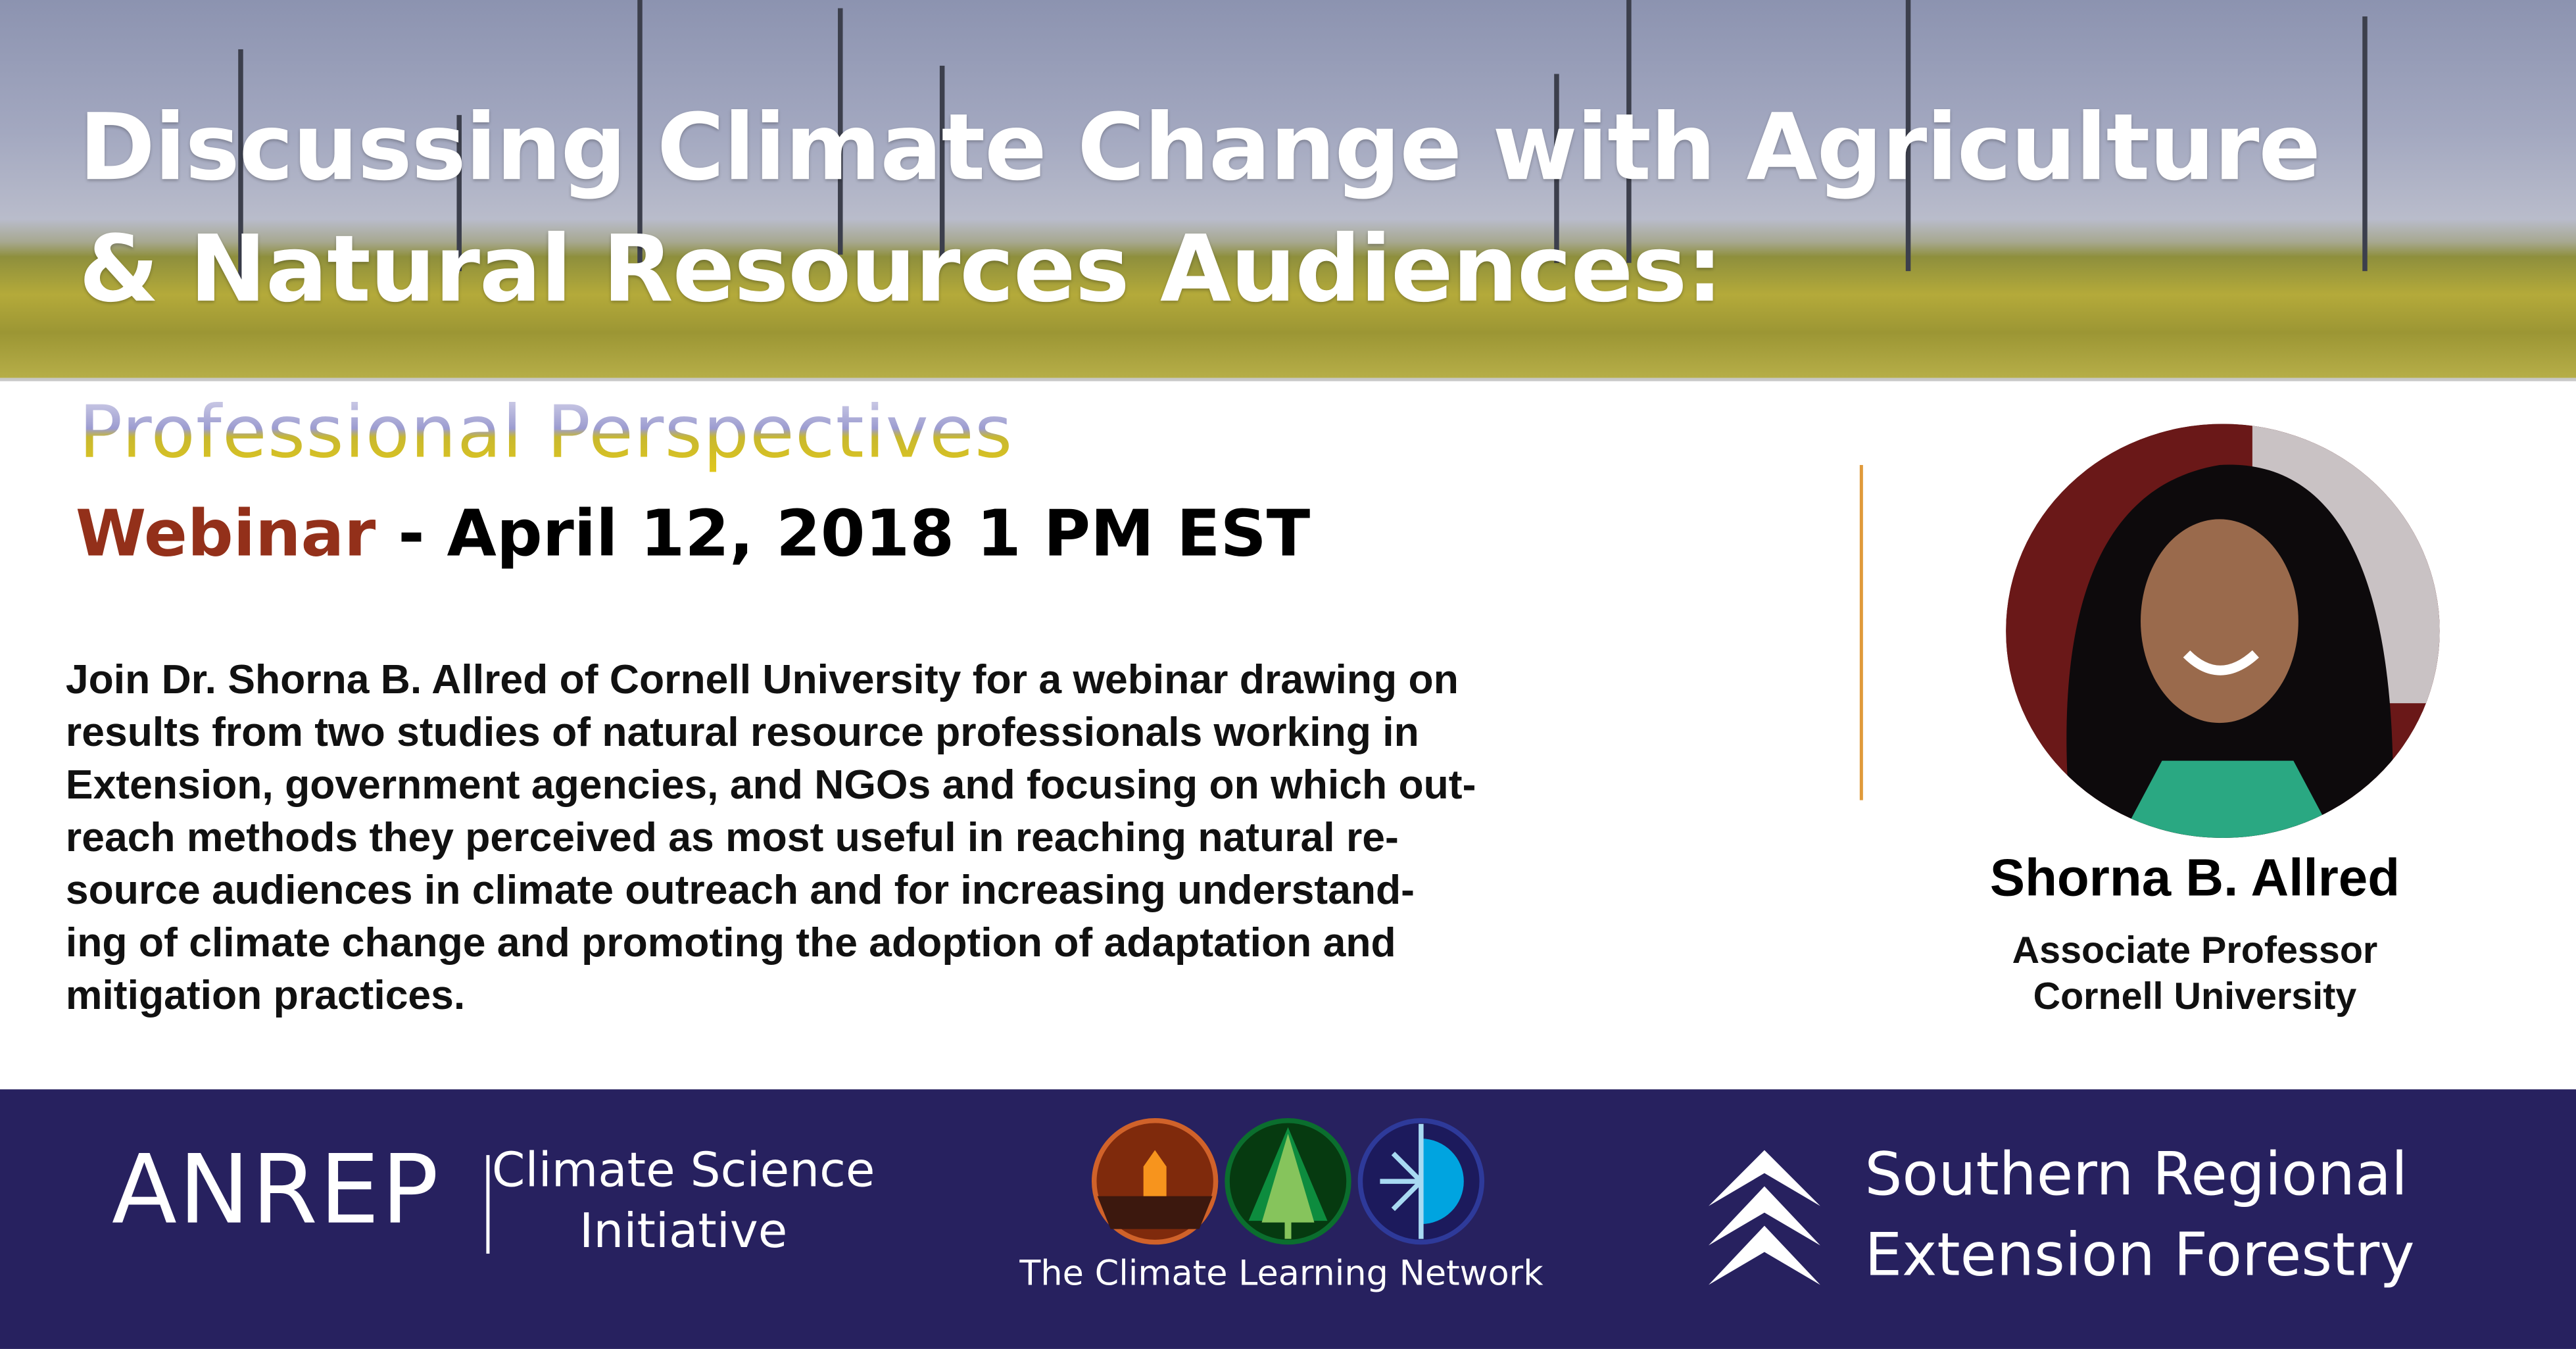 The height and width of the screenshot is (1349, 2576). I want to click on speaker-name: Shorna B. Allred, so click(2195, 877).